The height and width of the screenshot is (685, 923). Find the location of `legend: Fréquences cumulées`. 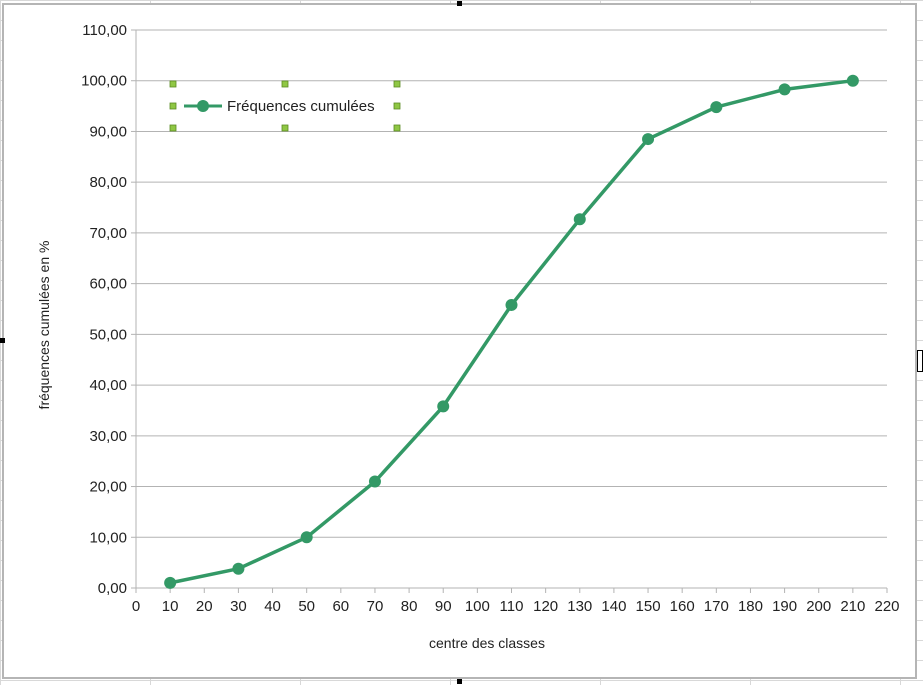

legend: Fréquences cumulées is located at coordinates (285, 106).